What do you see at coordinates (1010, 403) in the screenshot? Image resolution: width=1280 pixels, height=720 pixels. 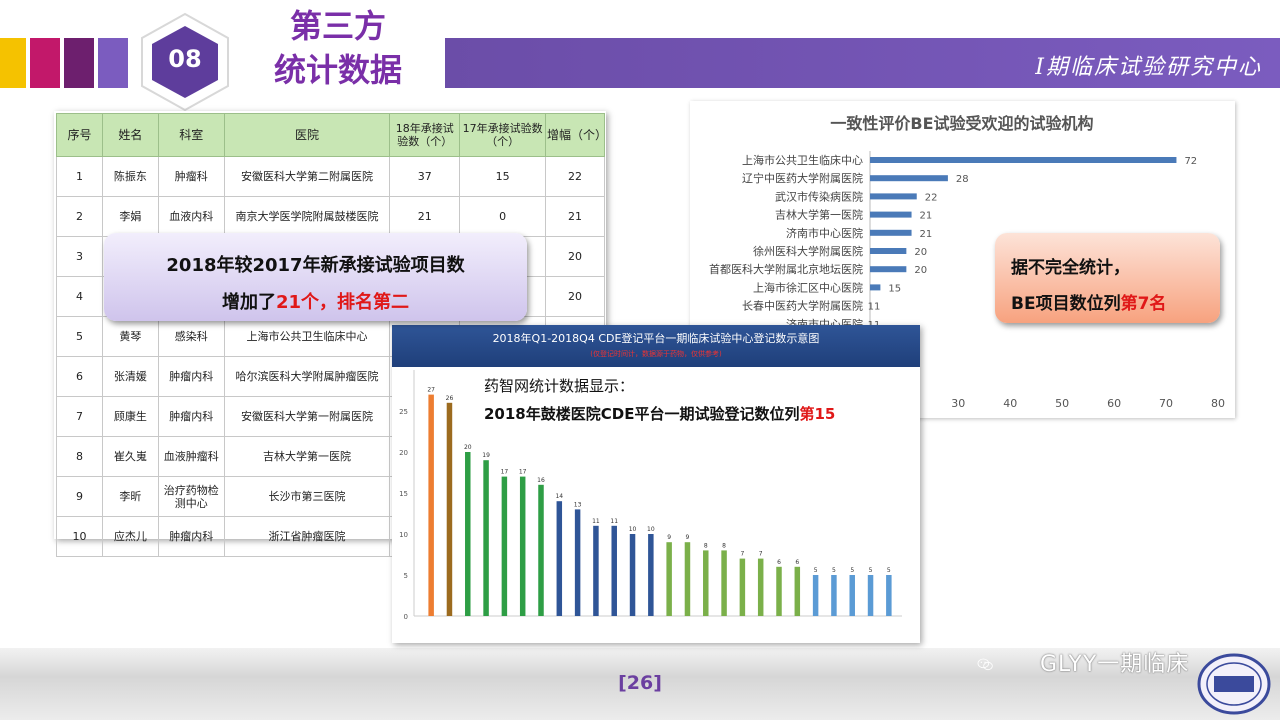 I see `be-x-tick: 40` at bounding box center [1010, 403].